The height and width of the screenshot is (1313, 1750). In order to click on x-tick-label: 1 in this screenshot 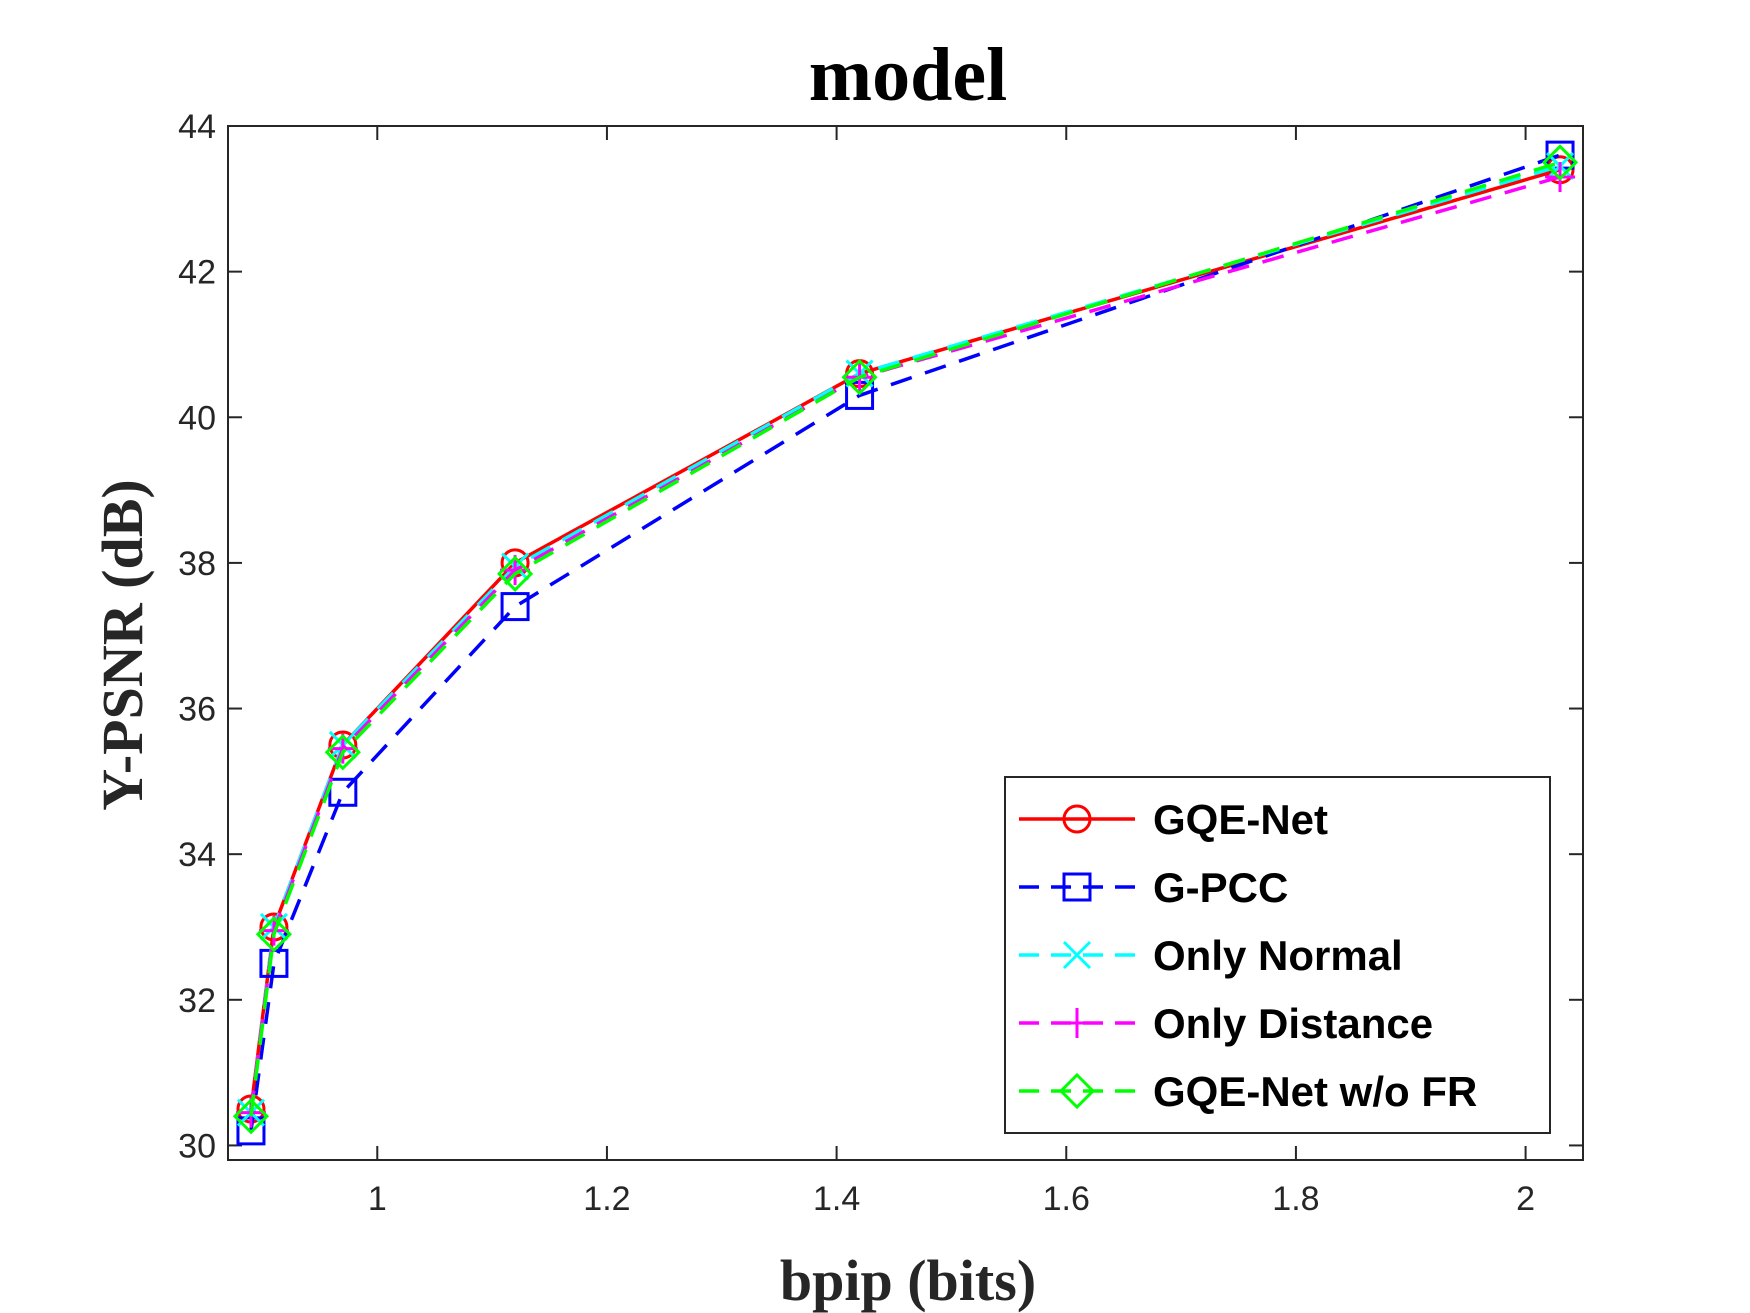, I will do `click(377, 1199)`.